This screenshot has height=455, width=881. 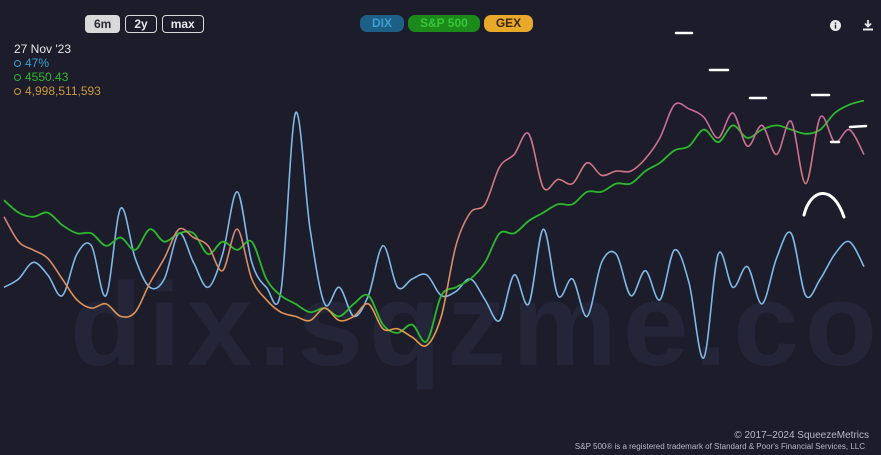 I want to click on gex-dot-icon, so click(x=17, y=91).